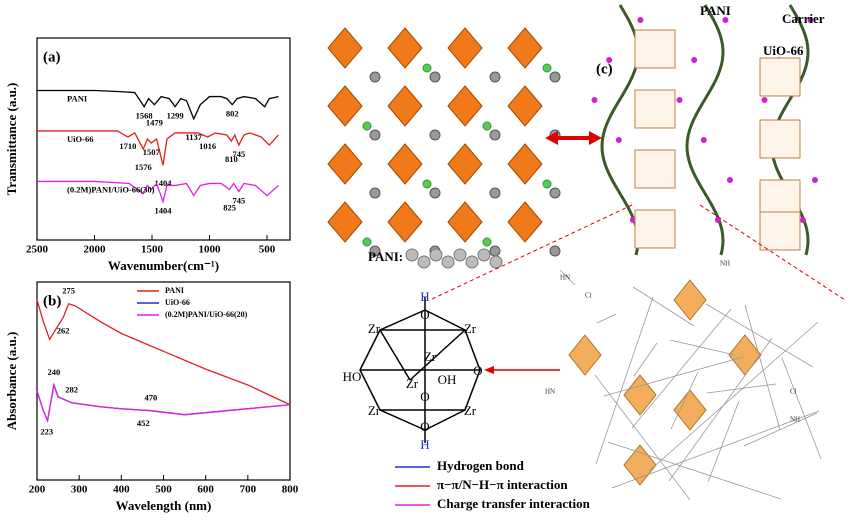 Image resolution: width=850 pixels, height=532 pixels. What do you see at coordinates (481, 465) in the screenshot?
I see `legend-label: Hydrogen bond` at bounding box center [481, 465].